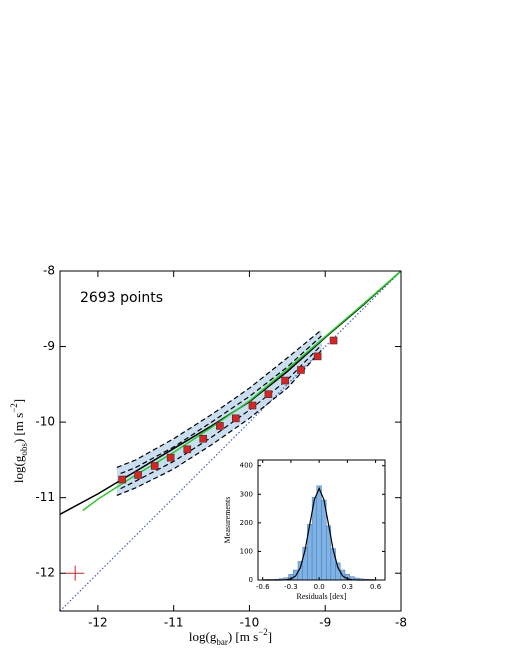 This screenshot has height=660, width=510. I want to click on y-tick-label: 300, so click(246, 494).